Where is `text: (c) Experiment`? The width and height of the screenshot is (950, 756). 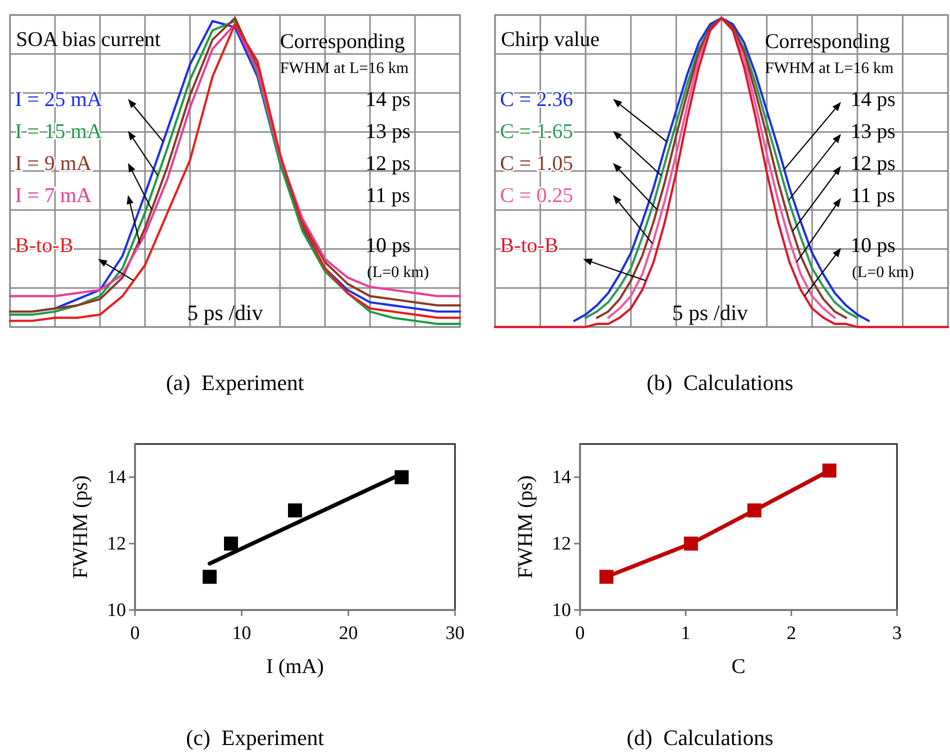
text: (c) Experiment is located at coordinates (255, 737).